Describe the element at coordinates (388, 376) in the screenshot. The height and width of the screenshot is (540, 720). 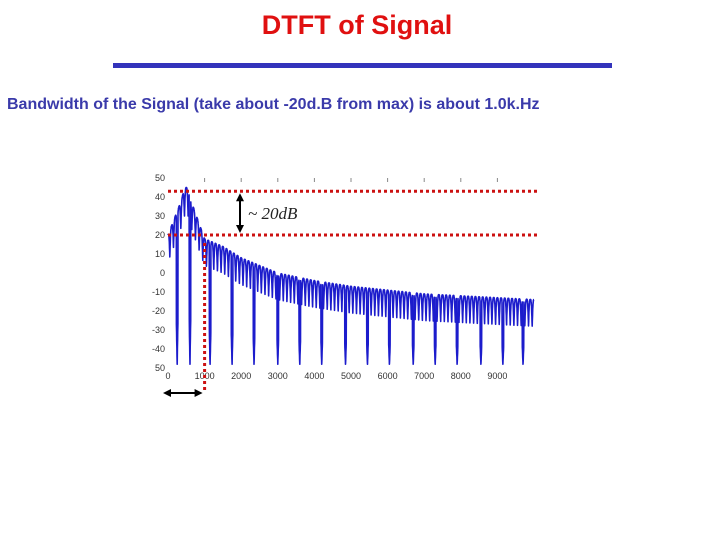
I see `x-tick-label: 6000` at that location.